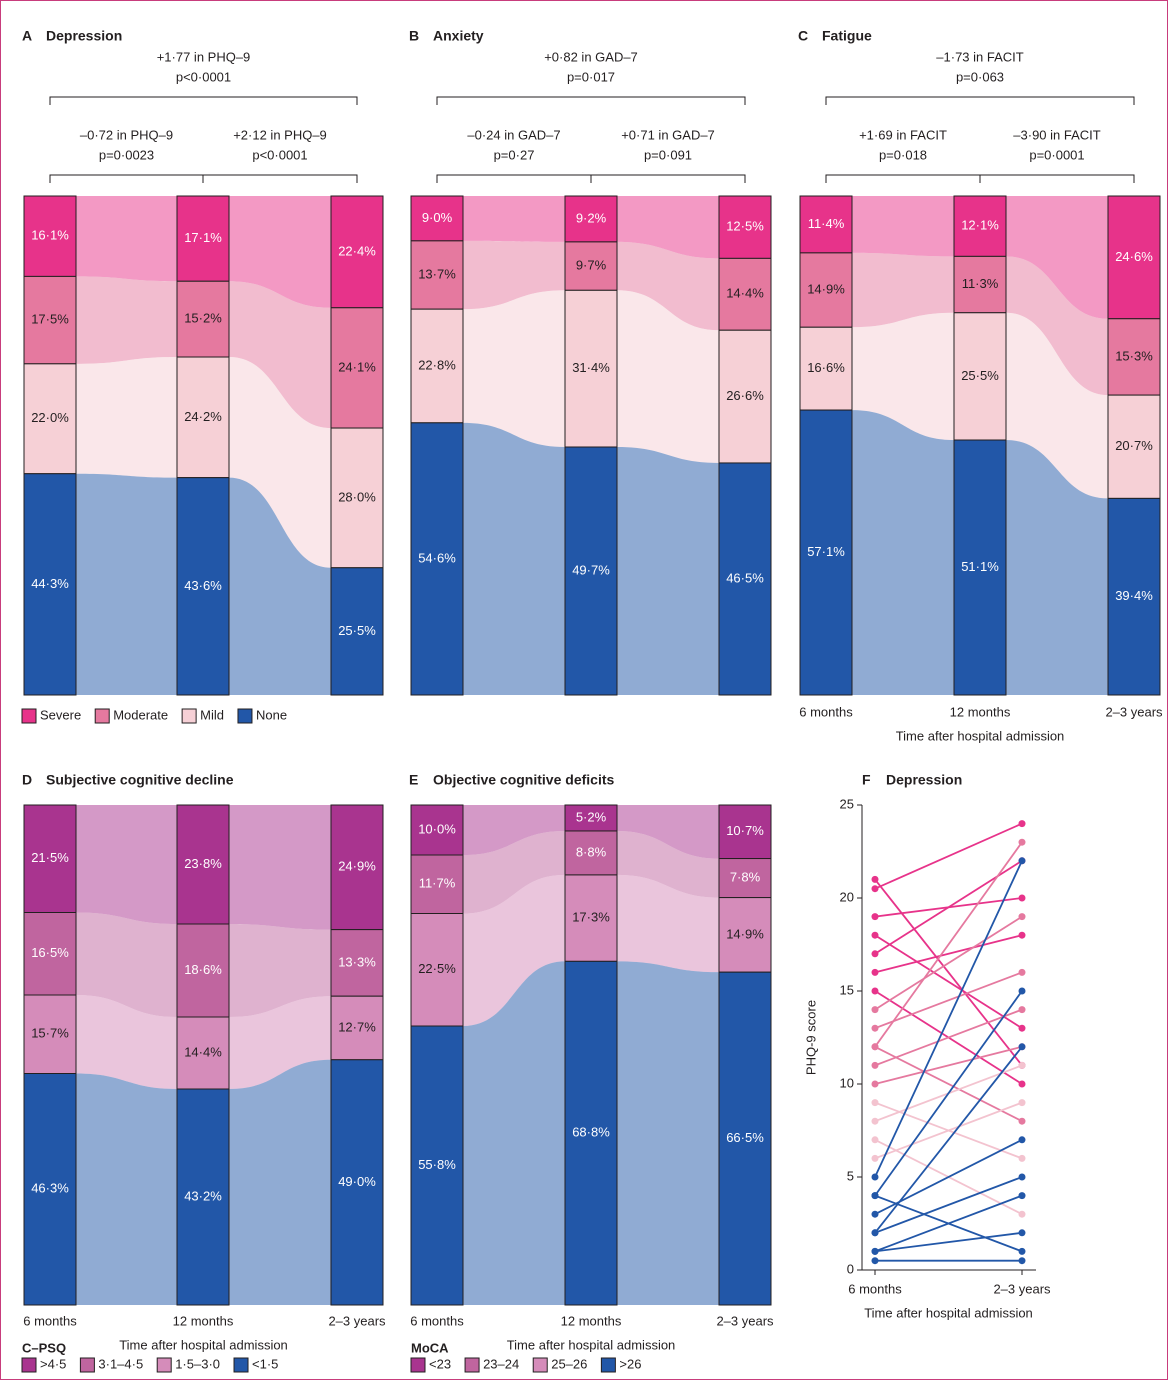 This screenshot has width=1168, height=1380. I want to click on value-label: 16·1%, so click(50, 235).